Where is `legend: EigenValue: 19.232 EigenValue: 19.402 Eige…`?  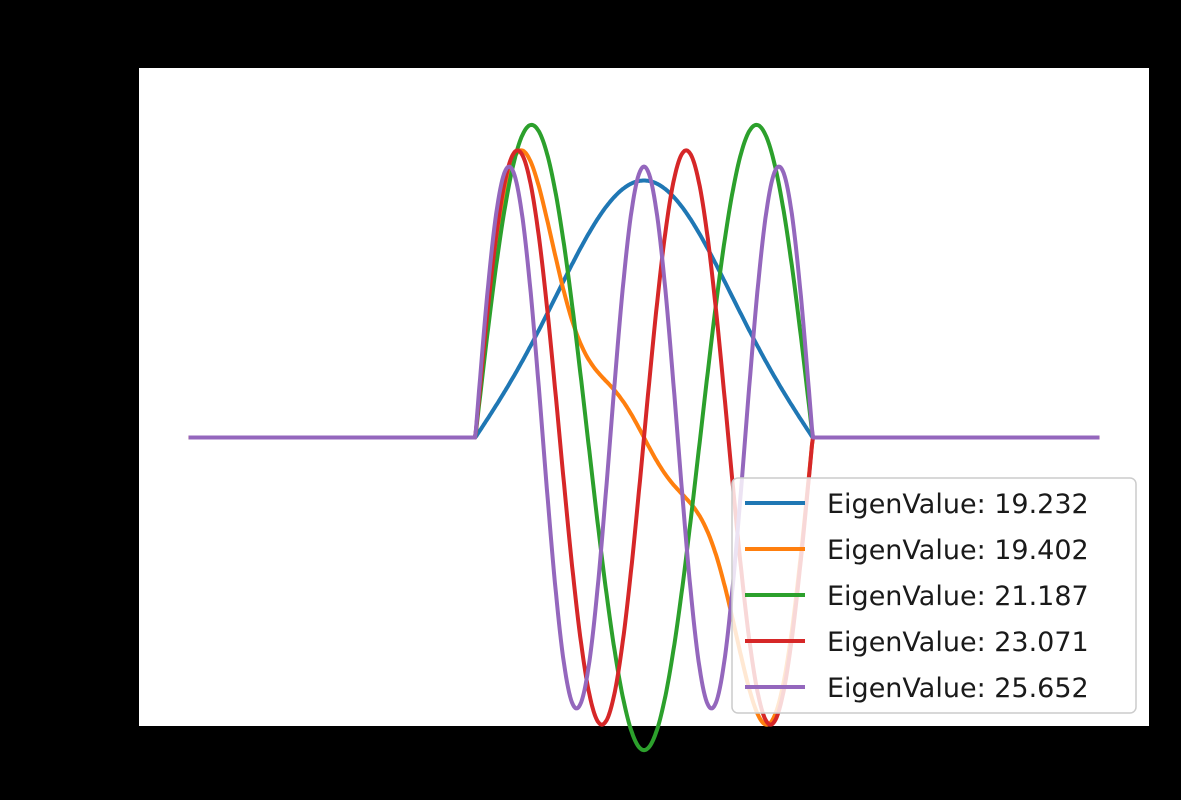 legend: EigenValue: 19.232 EigenValue: 19.402 Eige… is located at coordinates (934, 595).